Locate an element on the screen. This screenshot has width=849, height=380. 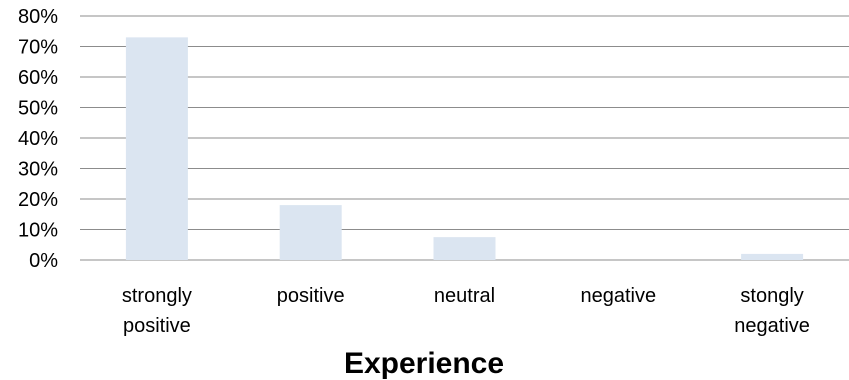
y-tick-label: 20% is located at coordinates (38, 200).